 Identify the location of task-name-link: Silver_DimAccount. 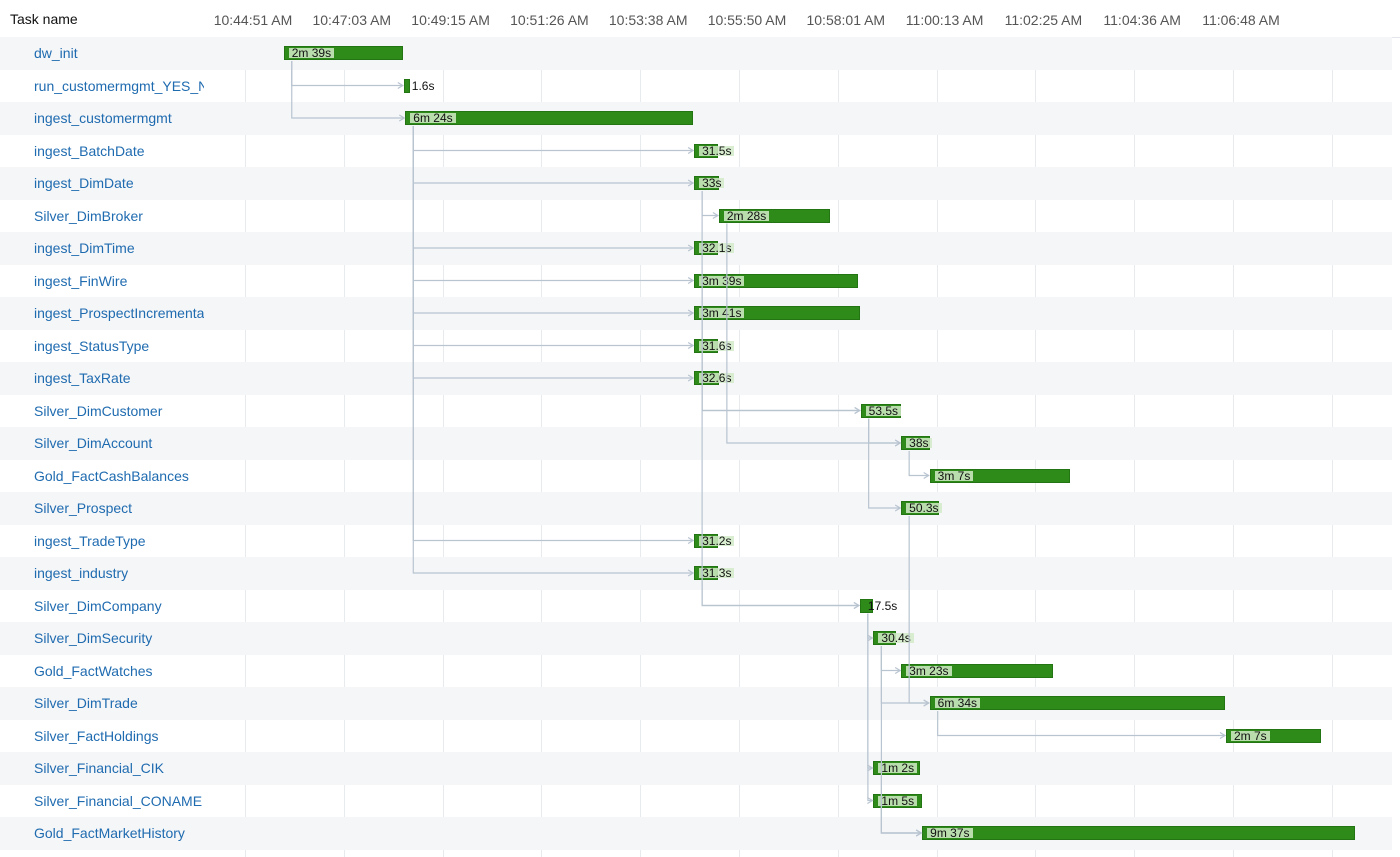
(93, 443).